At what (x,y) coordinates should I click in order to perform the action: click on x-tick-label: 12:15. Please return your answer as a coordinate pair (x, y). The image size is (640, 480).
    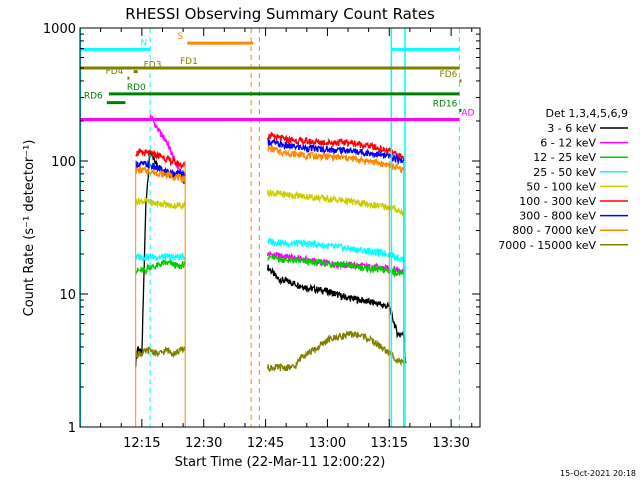
    Looking at the image, I should click on (141, 443).